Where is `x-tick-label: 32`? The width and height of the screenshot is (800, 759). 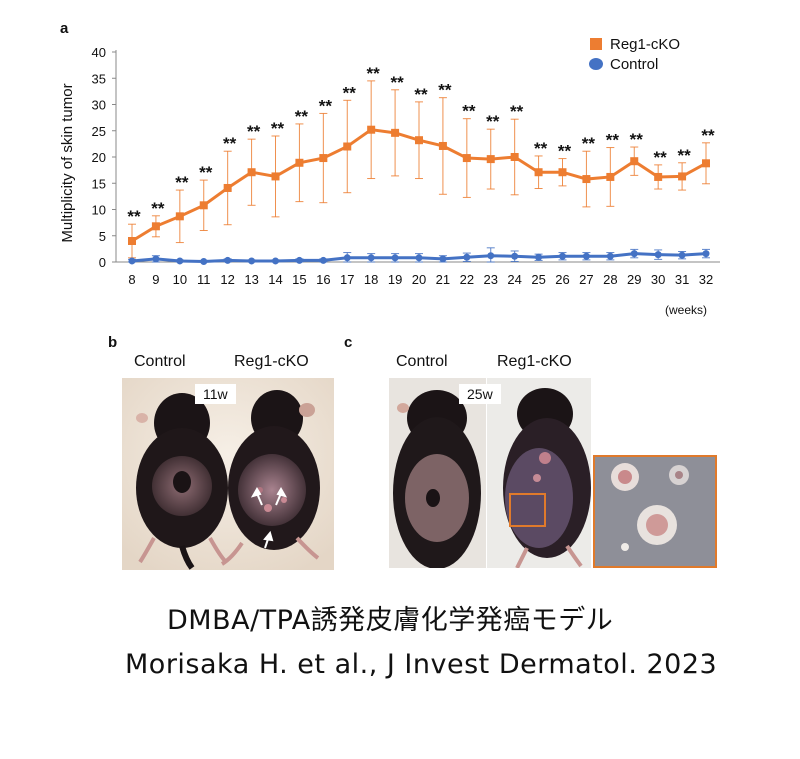 x-tick-label: 32 is located at coordinates (706, 279).